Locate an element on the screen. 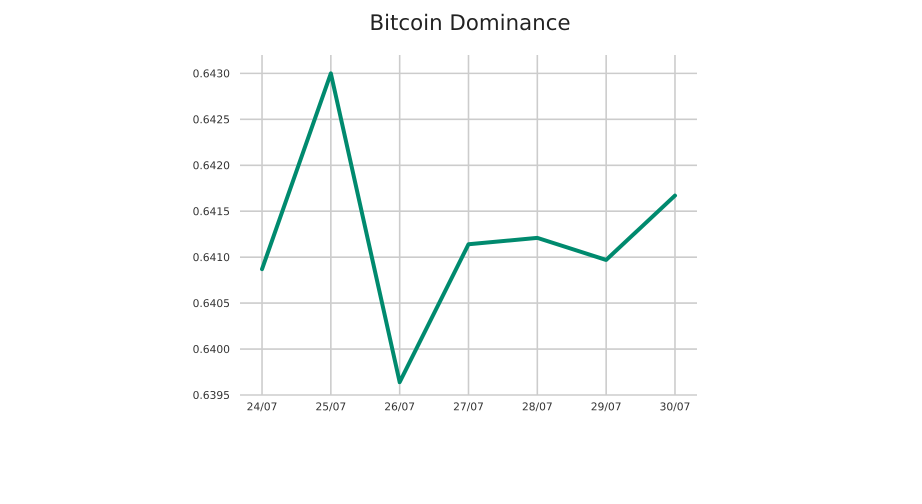 The image size is (922, 504). y-tick-label: 0.6395 is located at coordinates (211, 395).